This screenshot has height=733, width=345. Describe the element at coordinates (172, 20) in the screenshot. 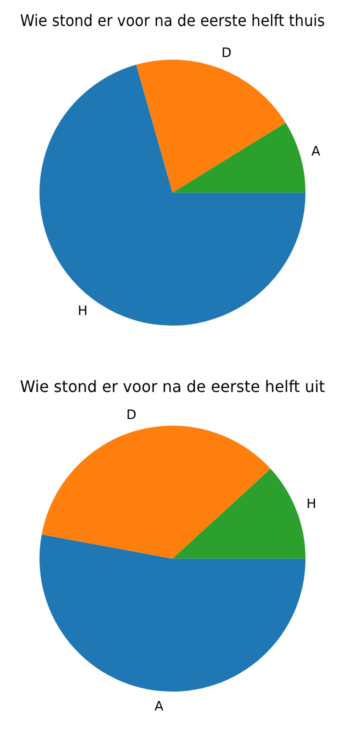

I see `chart-title: Wie stond er voor na de eerste helft thuis` at that location.